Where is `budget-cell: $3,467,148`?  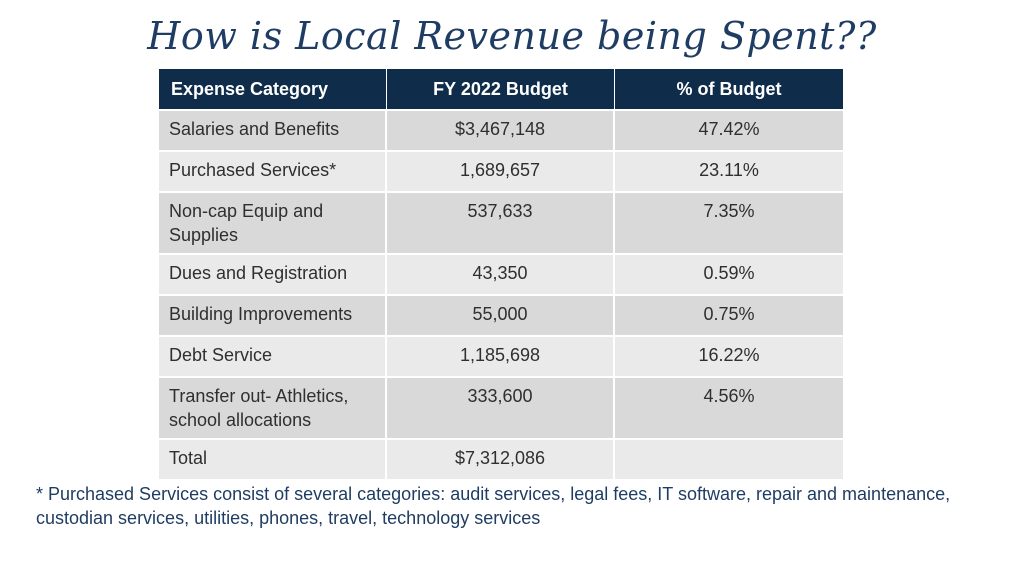 budget-cell: $3,467,148 is located at coordinates (501, 131).